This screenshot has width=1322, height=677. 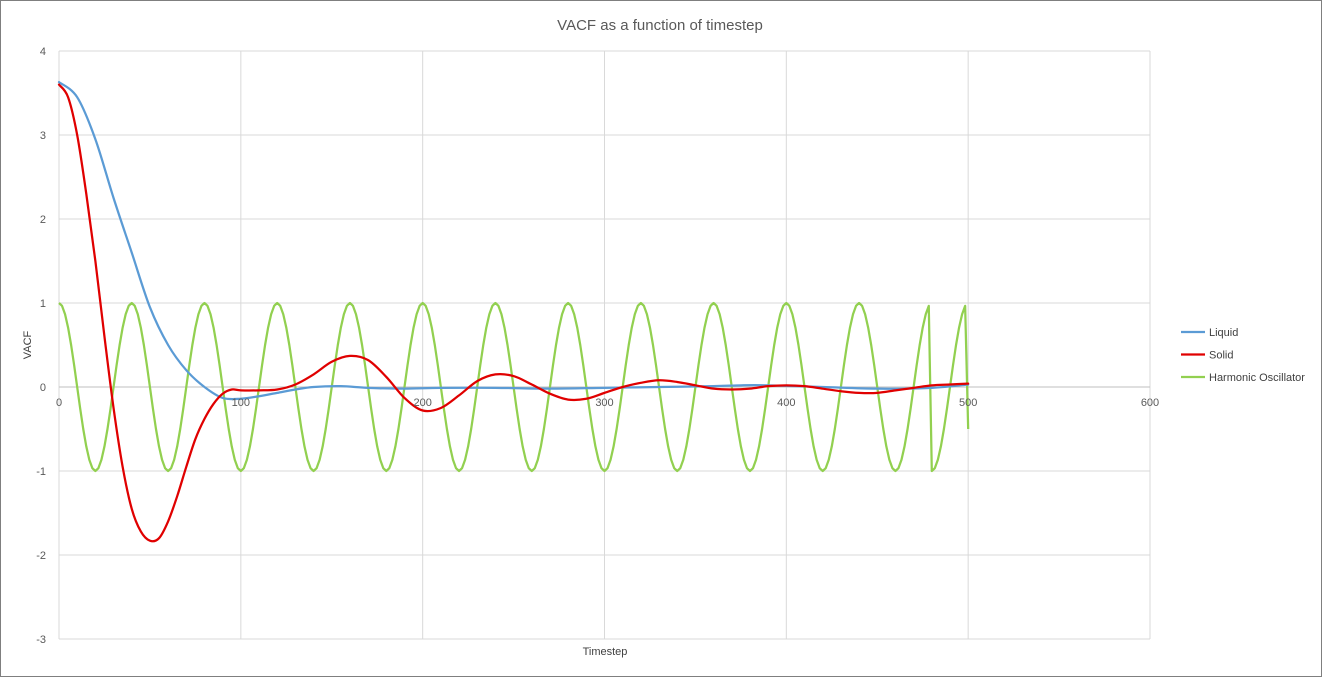 What do you see at coordinates (41, 640) in the screenshot?
I see `y-tick-label: -3` at bounding box center [41, 640].